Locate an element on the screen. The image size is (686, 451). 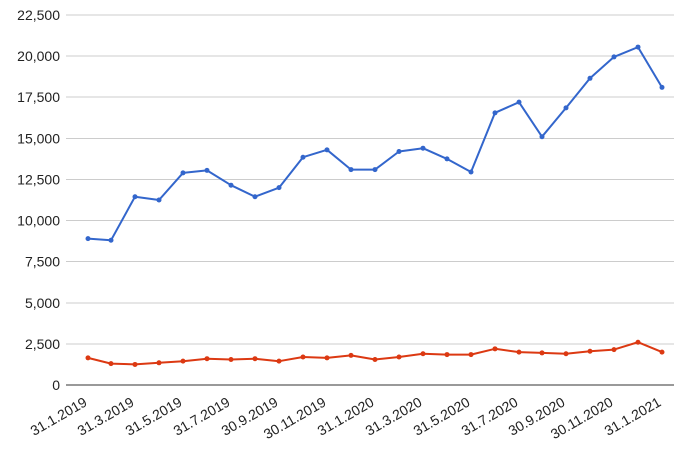
y-tick-label: 10,000 is located at coordinates (38, 221).